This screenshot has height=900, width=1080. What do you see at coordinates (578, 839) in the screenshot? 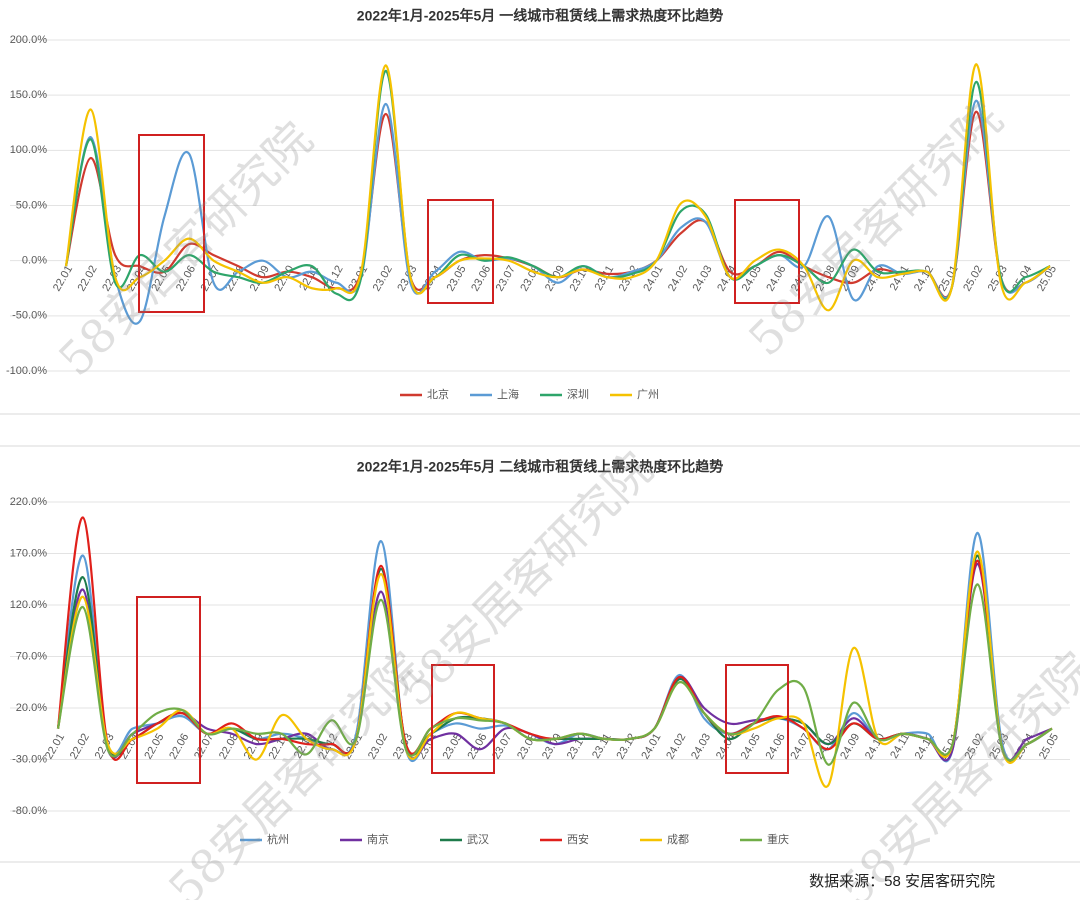
I see `legend-label: 西安` at bounding box center [578, 839].